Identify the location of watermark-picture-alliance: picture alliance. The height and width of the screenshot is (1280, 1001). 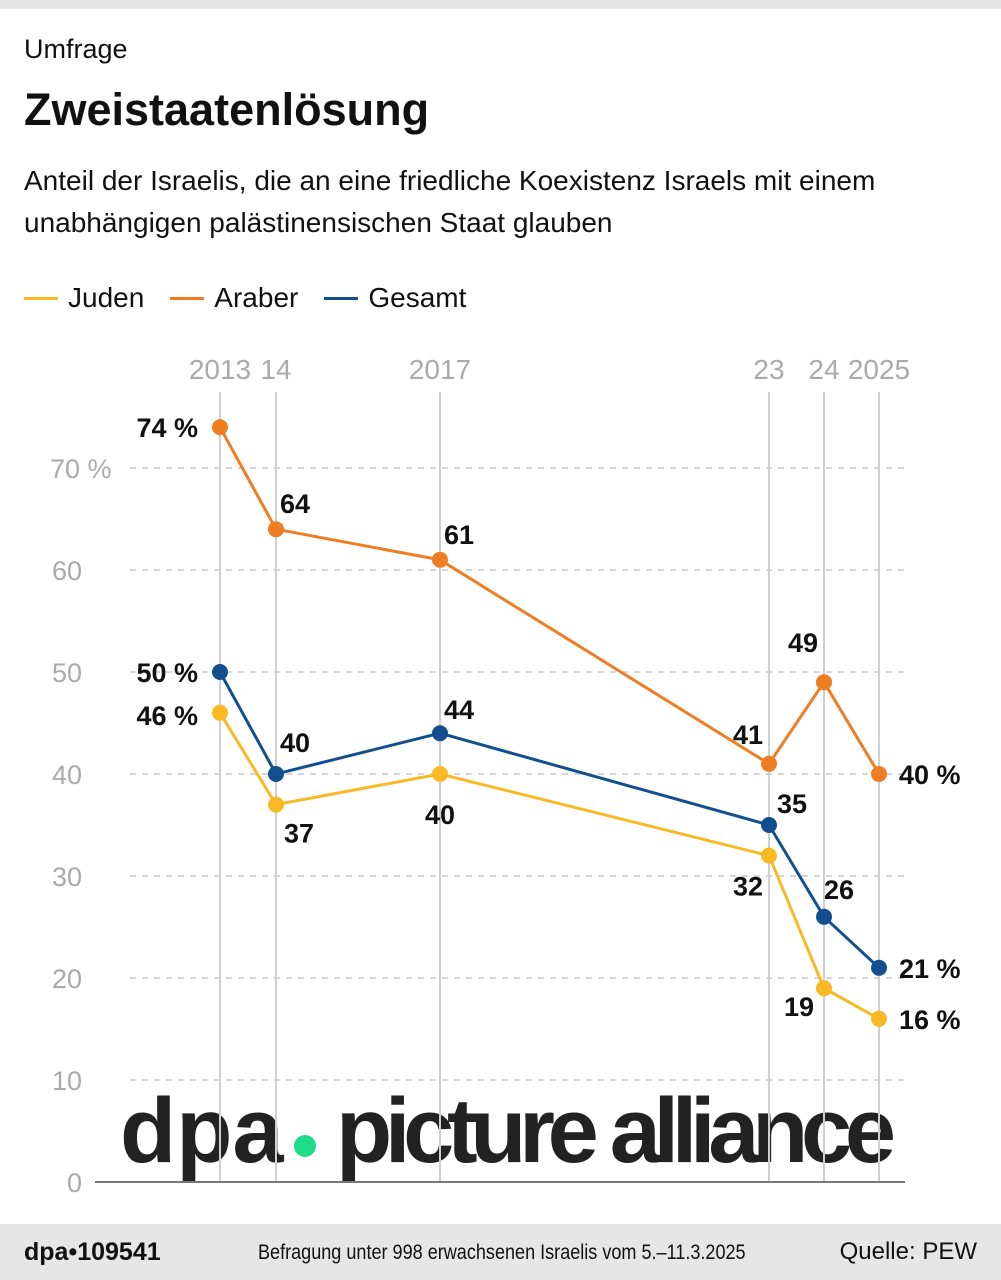
(616, 1131).